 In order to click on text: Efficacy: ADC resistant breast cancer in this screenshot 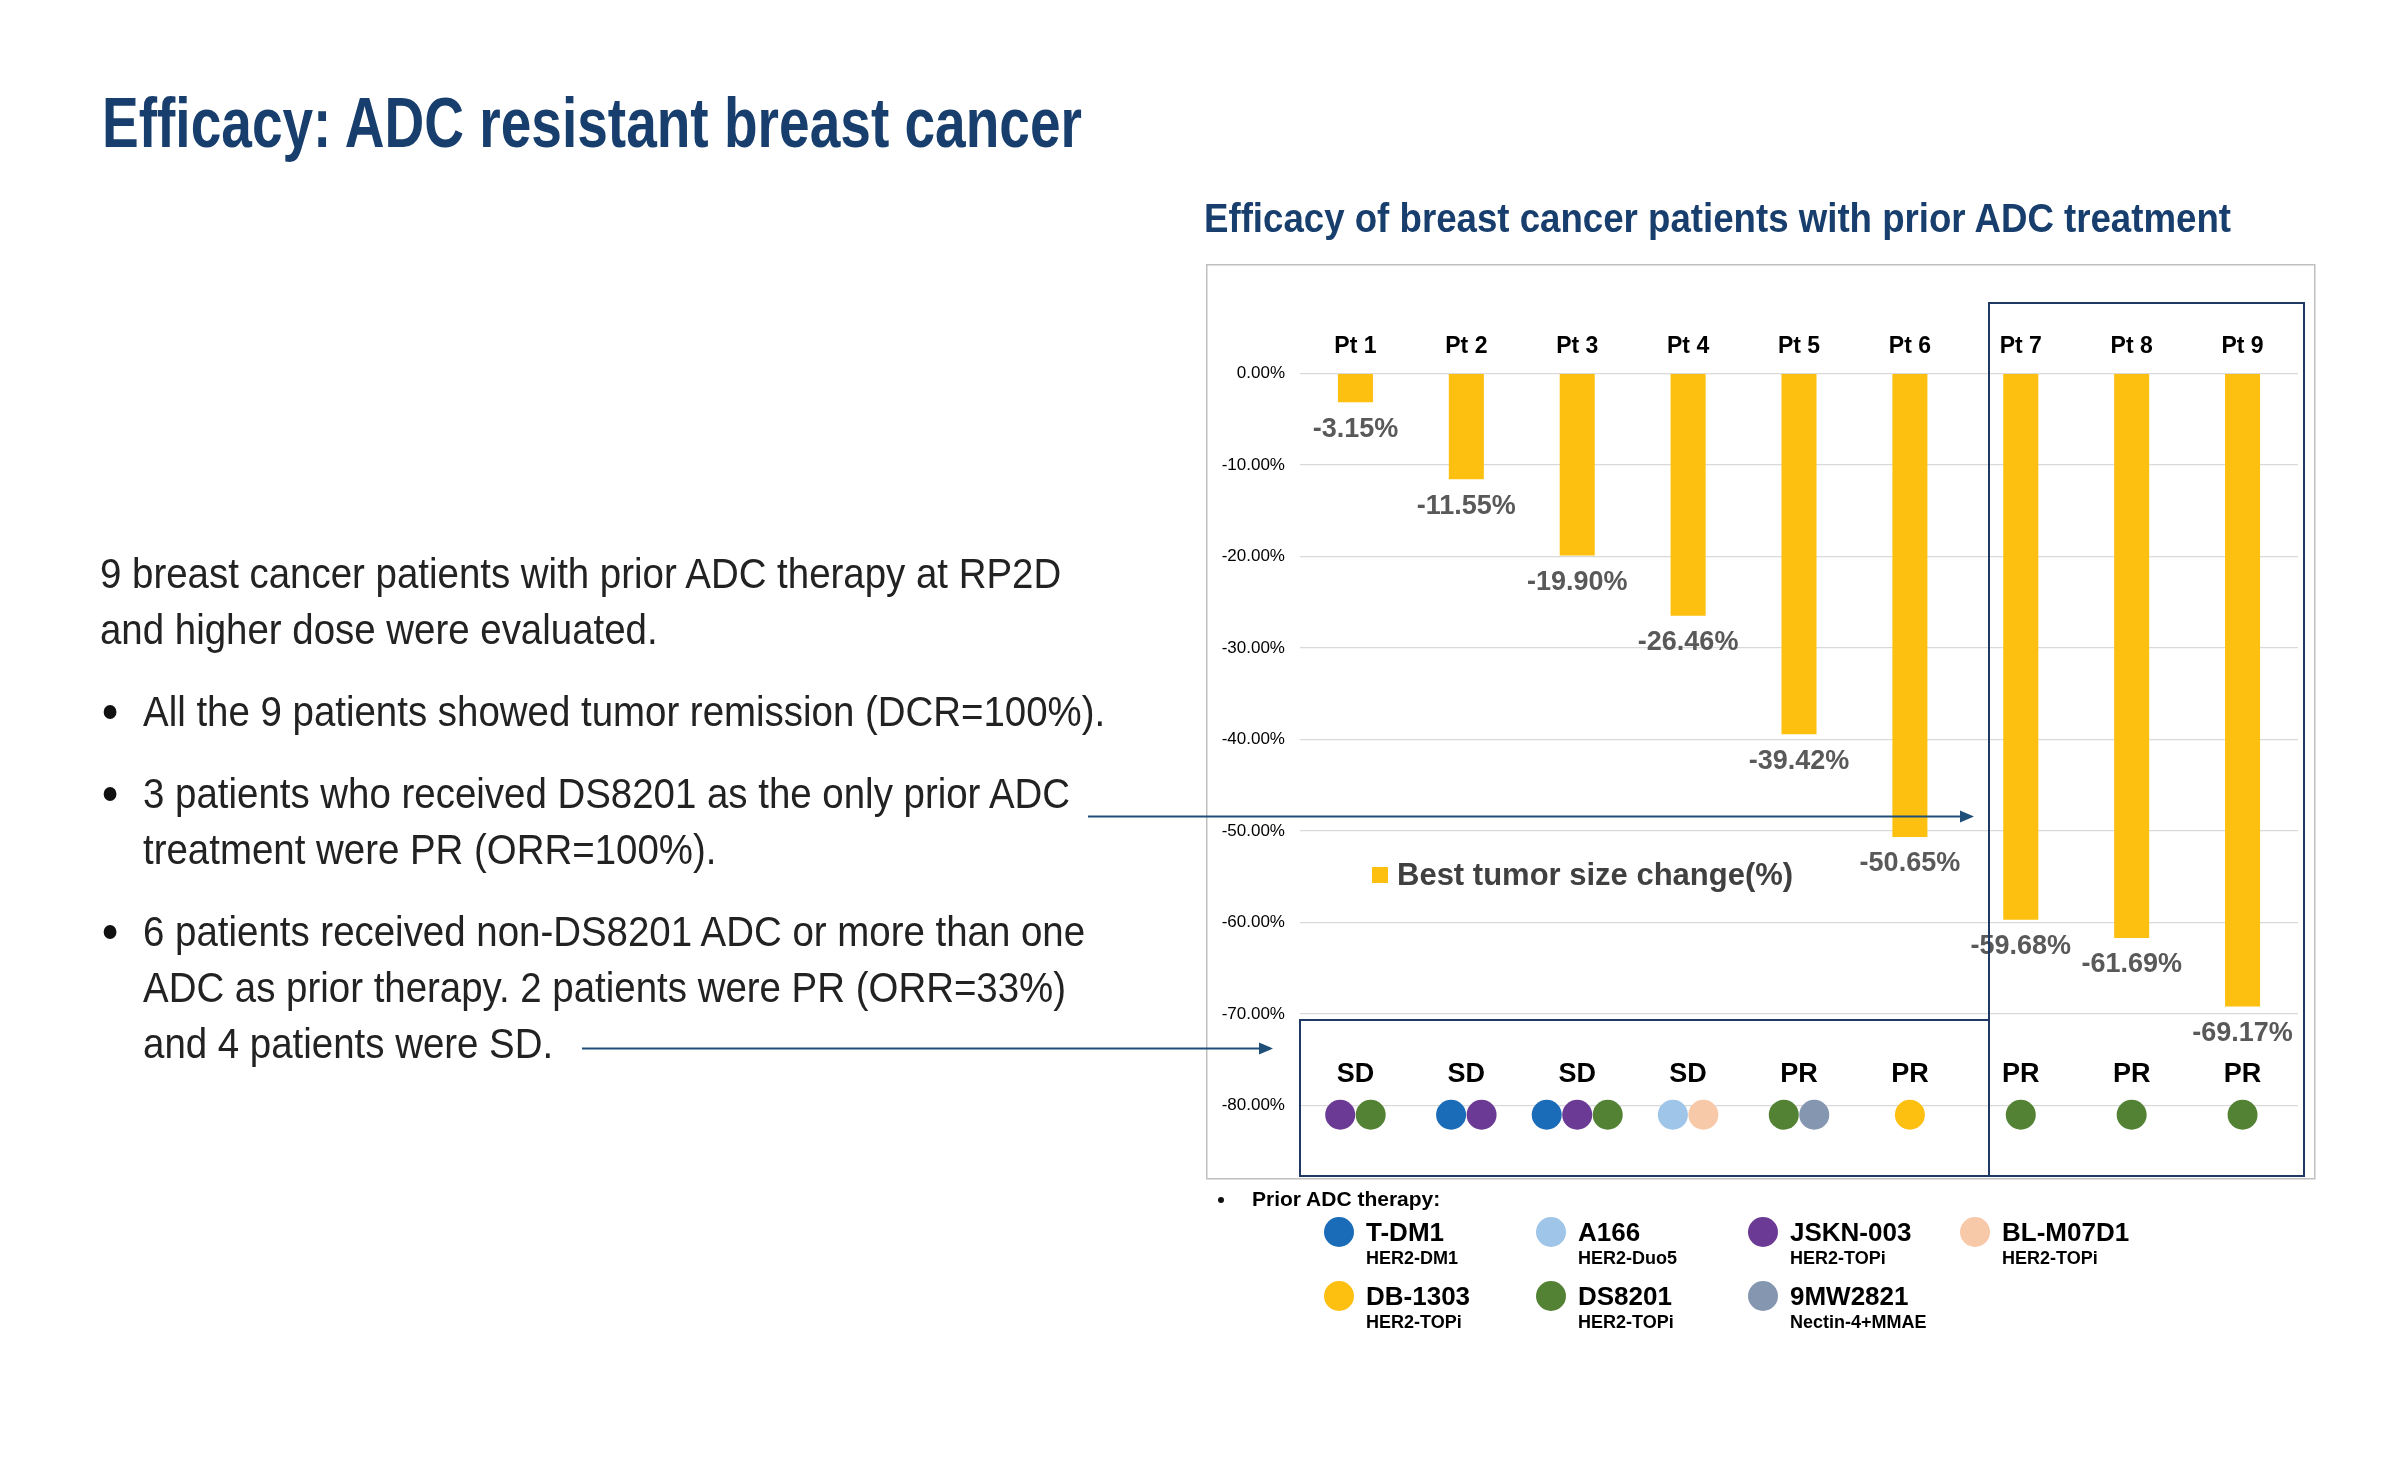, I will do `click(592, 123)`.